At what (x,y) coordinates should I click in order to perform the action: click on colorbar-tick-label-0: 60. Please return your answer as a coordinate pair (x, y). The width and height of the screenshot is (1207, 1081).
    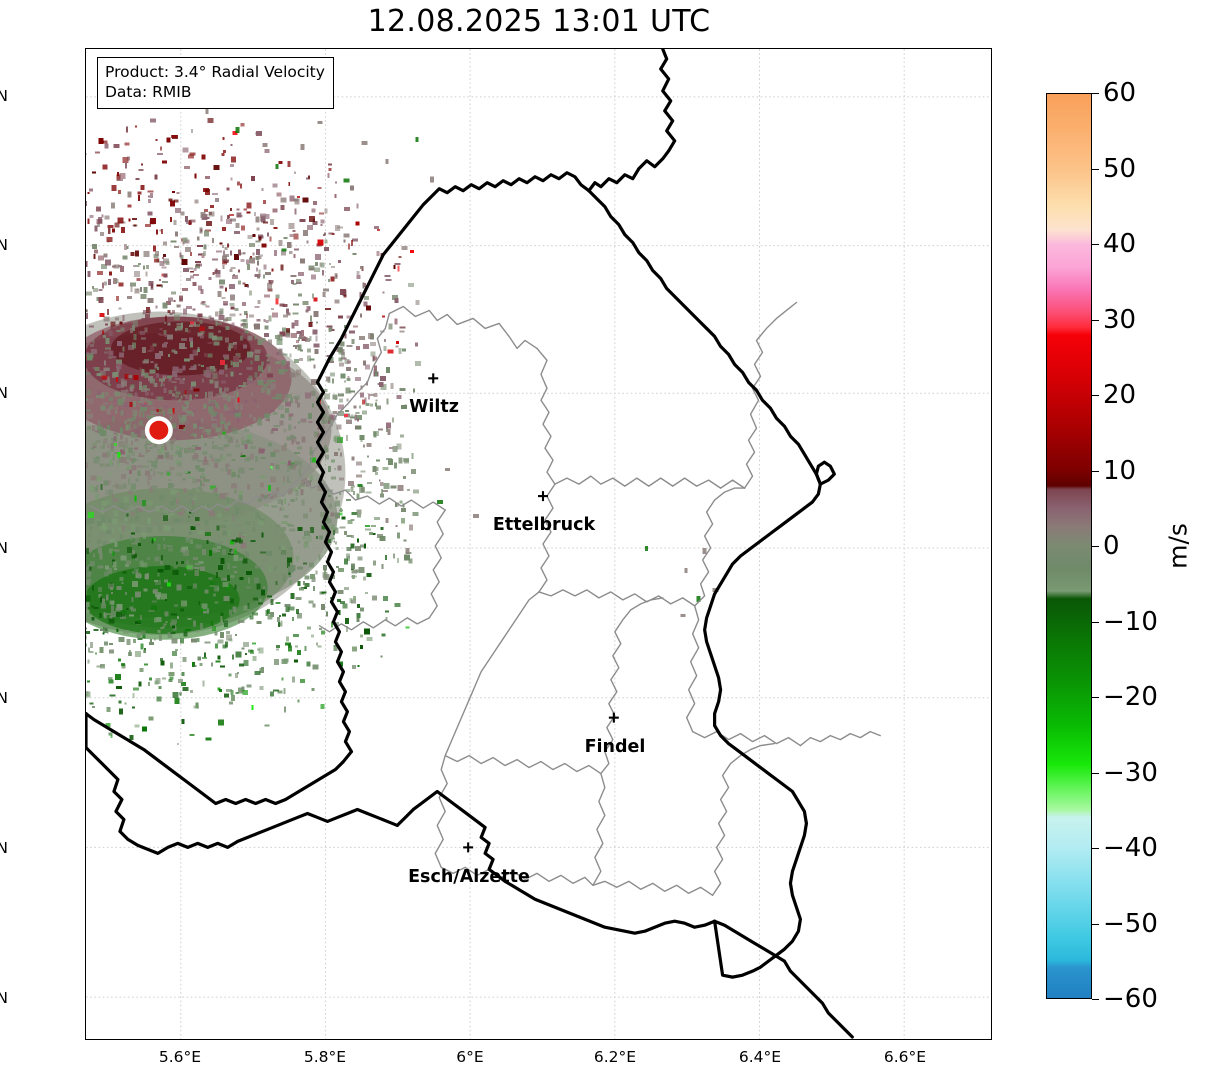
    Looking at the image, I should click on (1120, 93).